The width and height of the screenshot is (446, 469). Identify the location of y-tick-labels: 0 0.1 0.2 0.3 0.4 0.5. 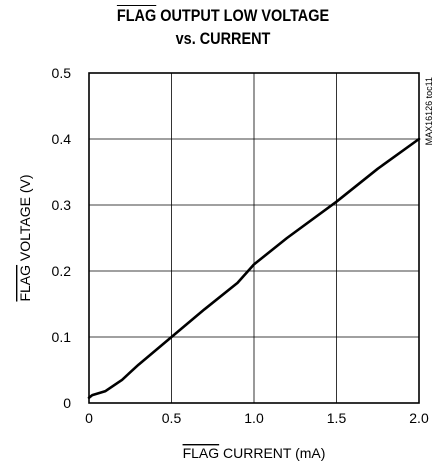
(62, 238).